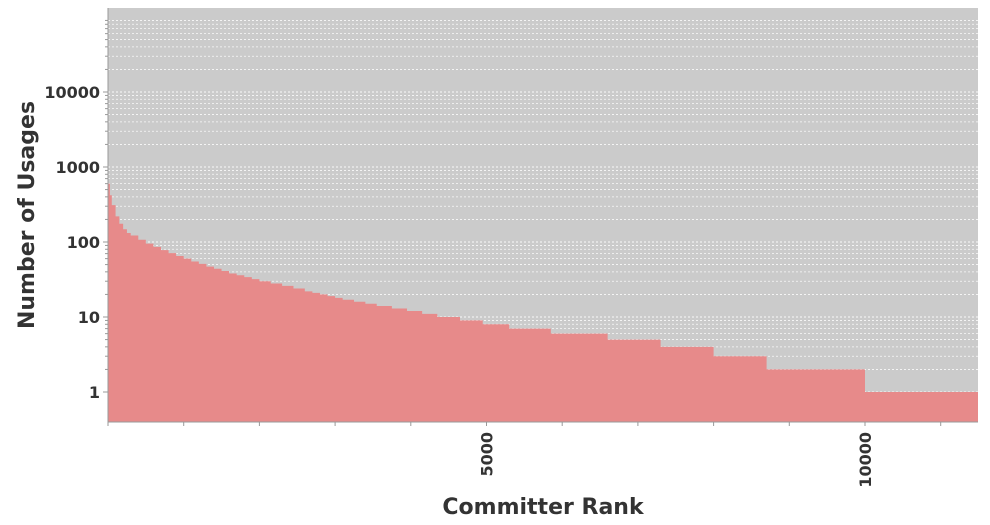 The width and height of the screenshot is (990, 525). I want to click on x-axis-ticks: 5000 10000, so click(524, 455).